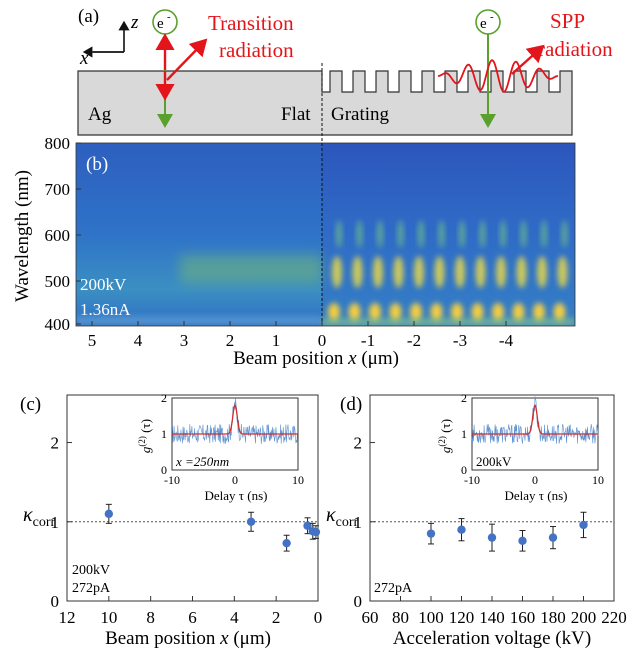  What do you see at coordinates (256, 50) in the screenshot?
I see `transition-label-2: radiation` at bounding box center [256, 50].